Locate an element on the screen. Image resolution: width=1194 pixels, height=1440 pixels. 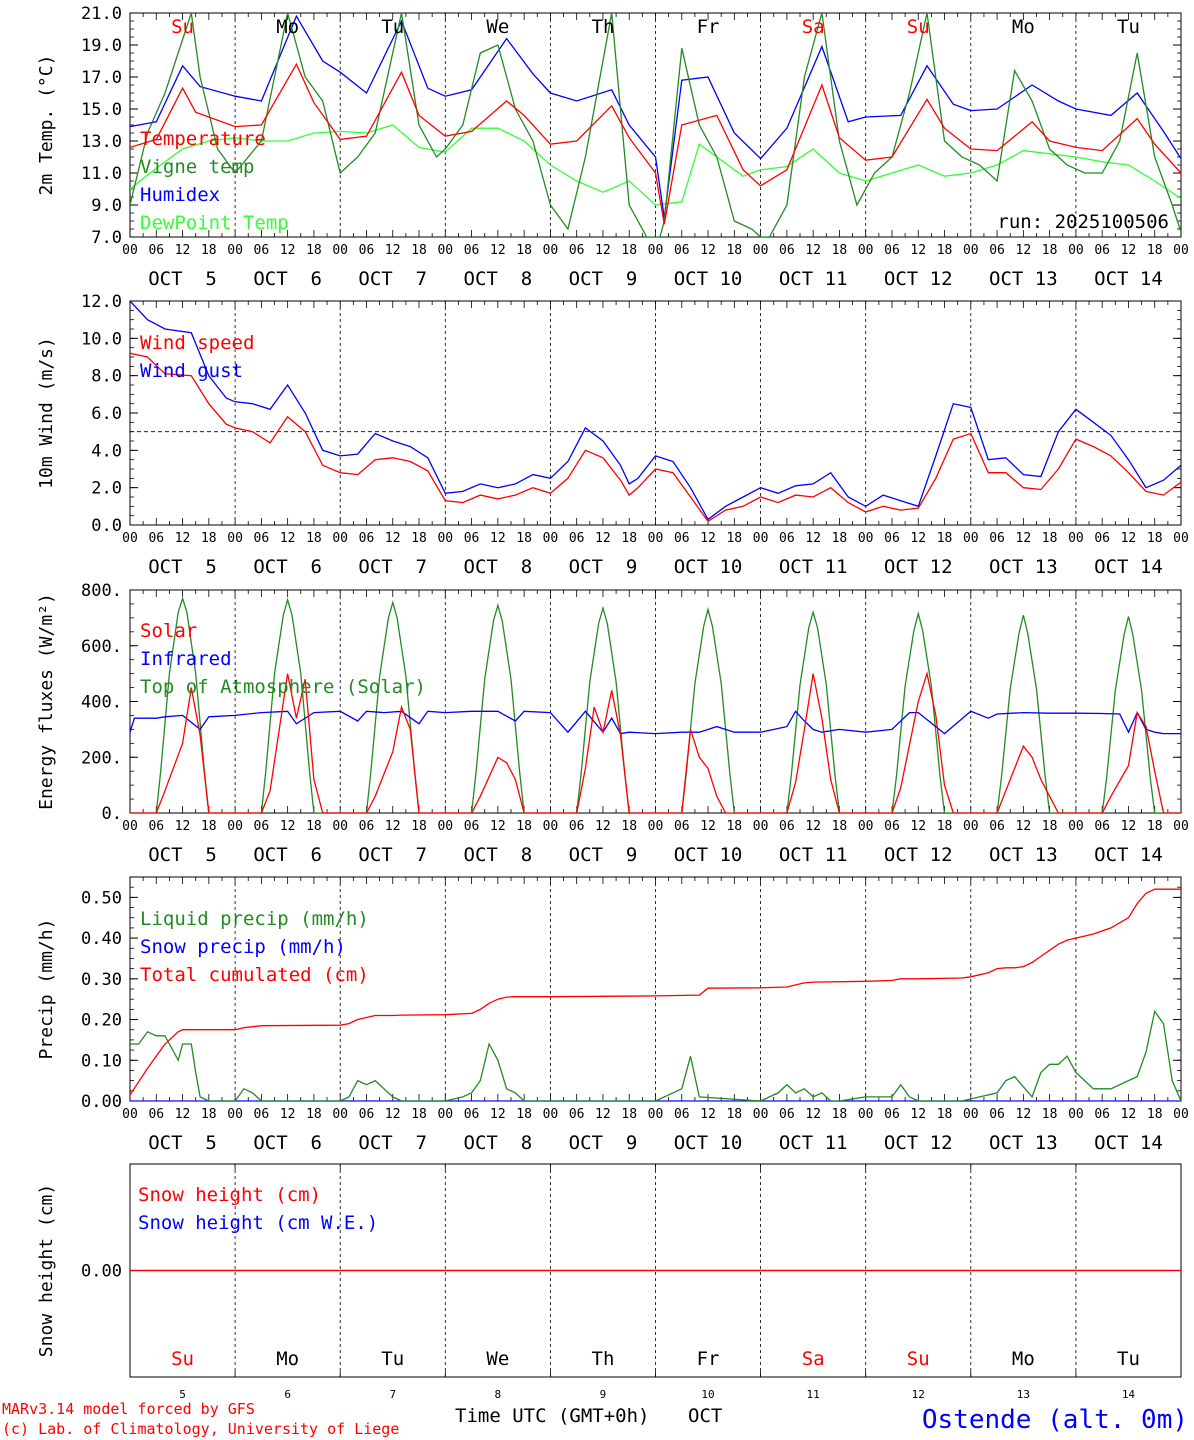
y-axis-title: 2m Temp. (°C) is located at coordinates (46, 125).